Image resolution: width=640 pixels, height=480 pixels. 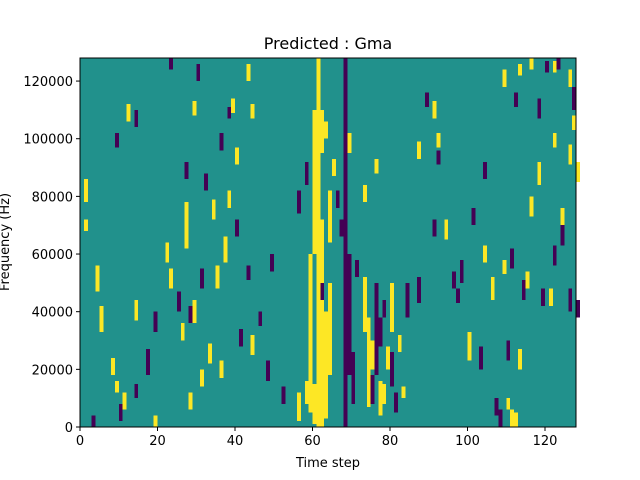 What do you see at coordinates (48, 140) in the screenshot?
I see `y-tick-label: 100000` at bounding box center [48, 140].